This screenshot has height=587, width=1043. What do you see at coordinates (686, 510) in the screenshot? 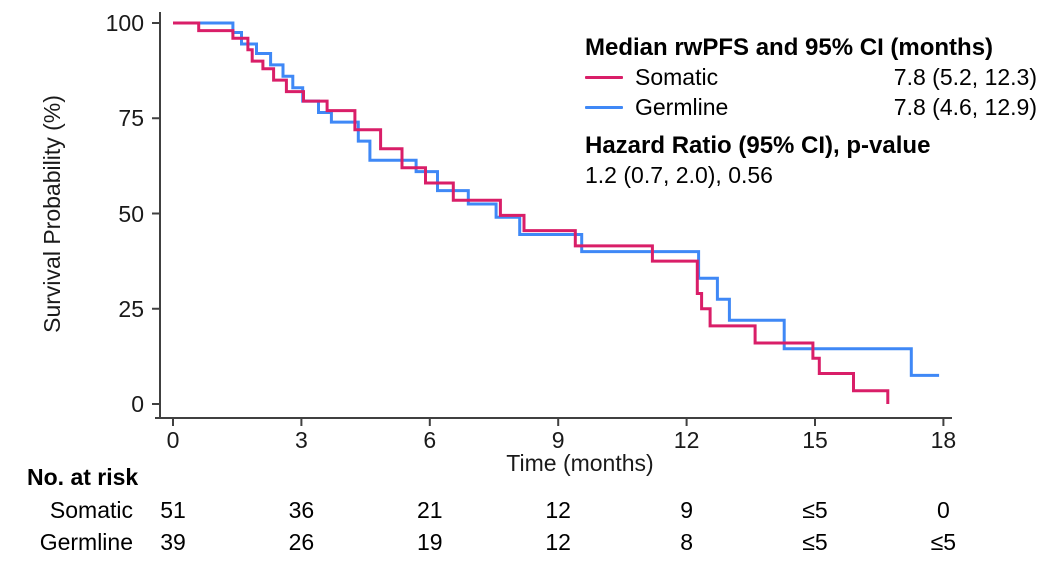
I see `risk-value-somatic: 9` at bounding box center [686, 510].